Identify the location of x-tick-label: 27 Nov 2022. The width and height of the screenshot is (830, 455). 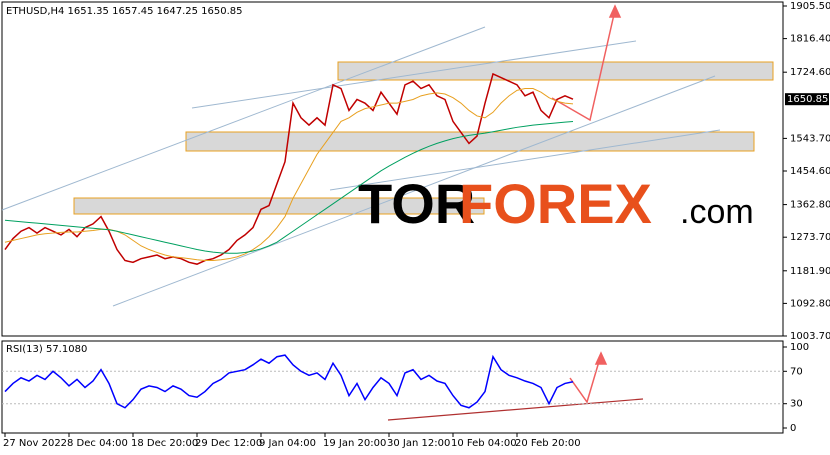
(35, 443).